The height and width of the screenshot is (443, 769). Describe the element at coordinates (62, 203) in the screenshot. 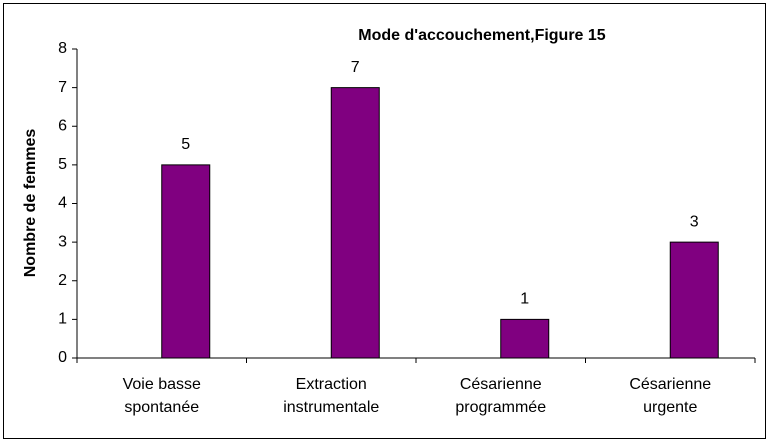

I see `y-tick-label: 4` at that location.